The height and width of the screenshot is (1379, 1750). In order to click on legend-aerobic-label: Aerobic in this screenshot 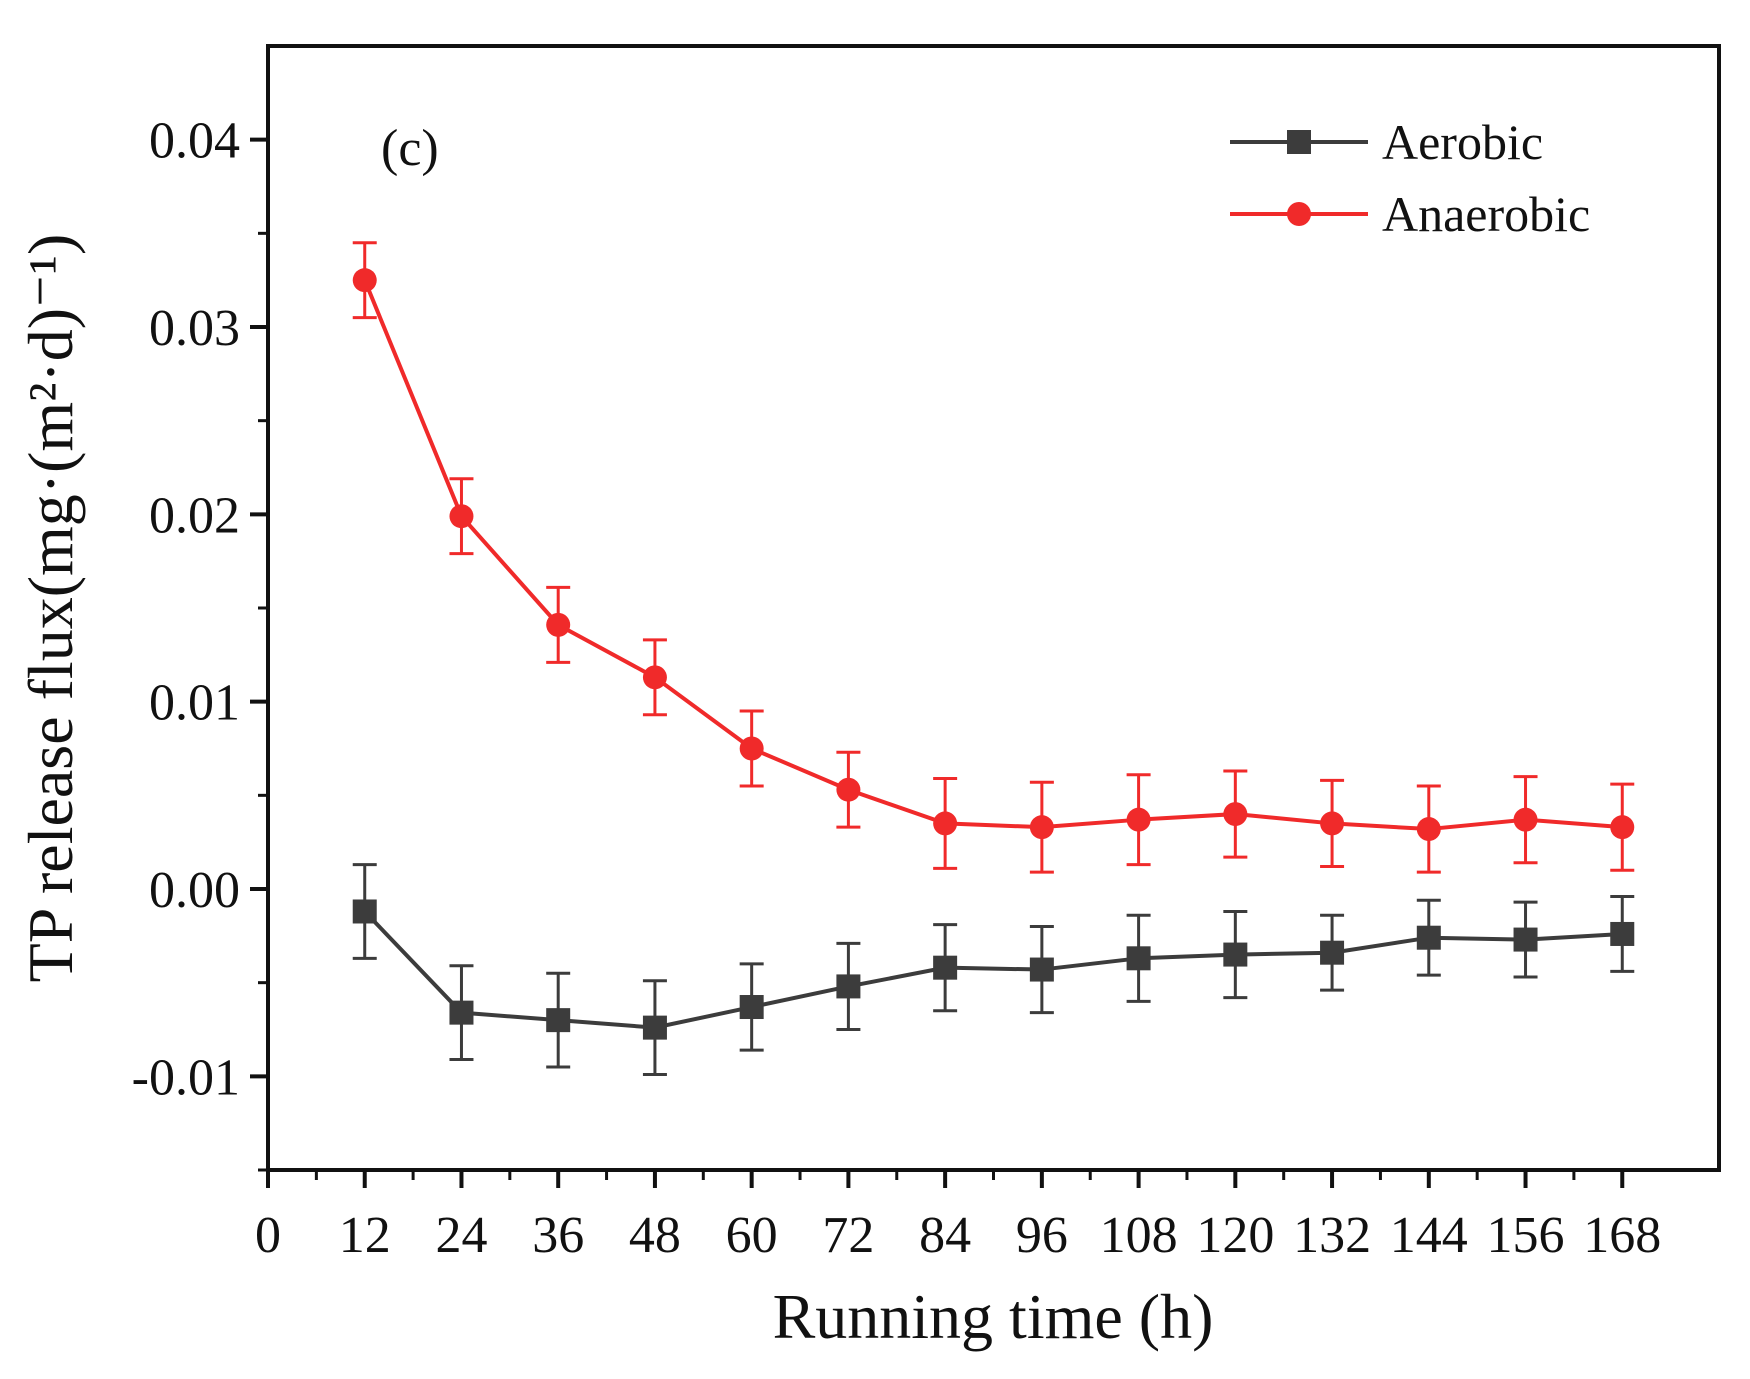, I will do `click(1462, 142)`.